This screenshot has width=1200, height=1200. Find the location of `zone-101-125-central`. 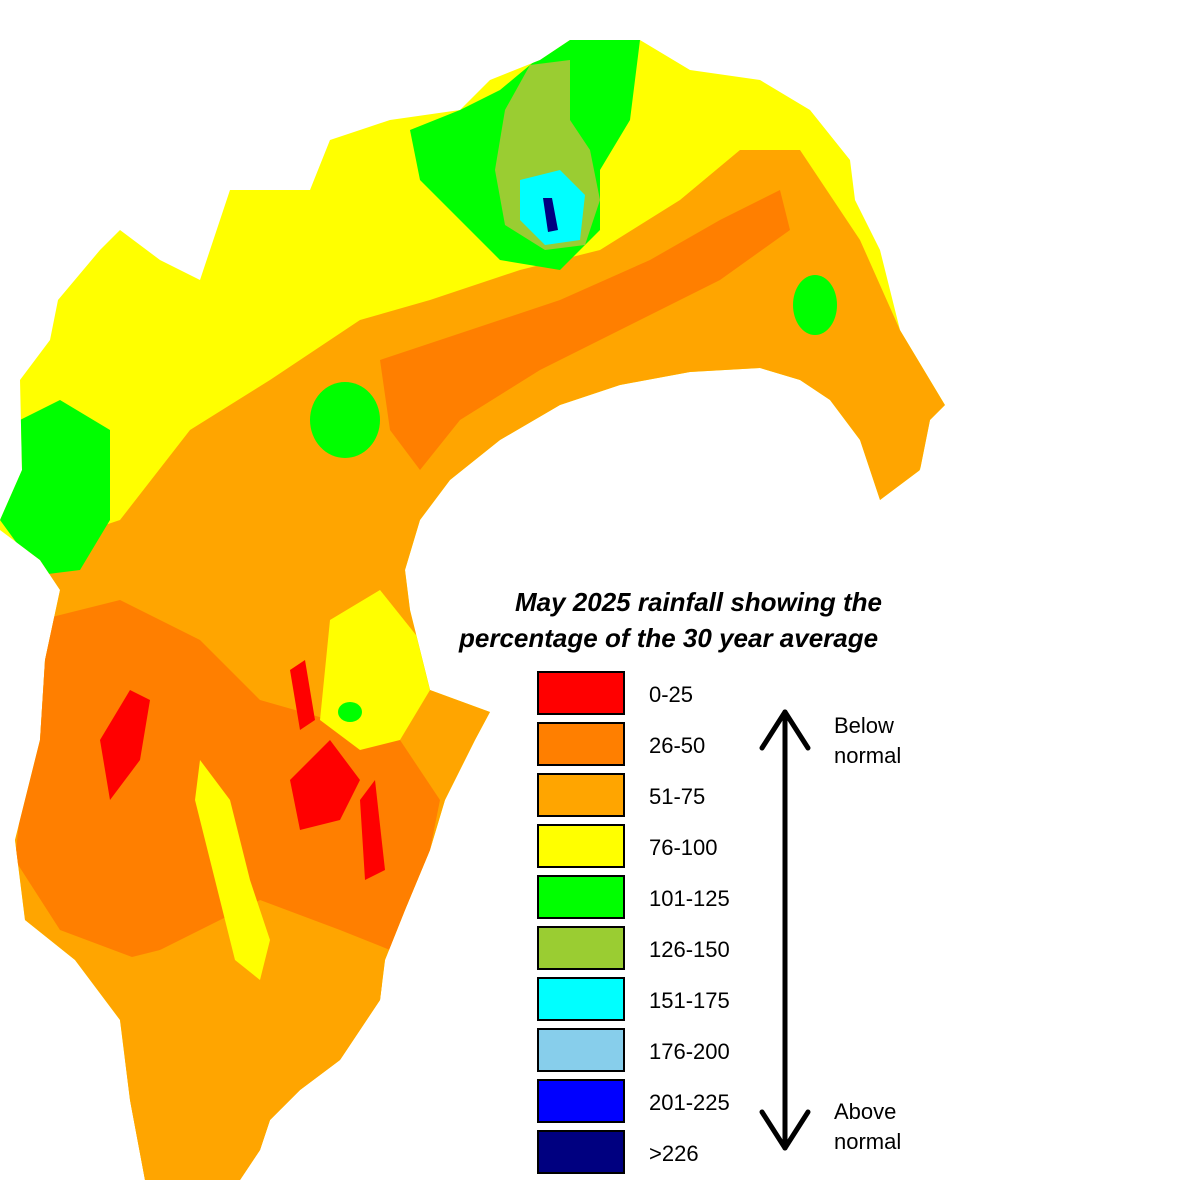

zone-101-125-central is located at coordinates (345, 420).